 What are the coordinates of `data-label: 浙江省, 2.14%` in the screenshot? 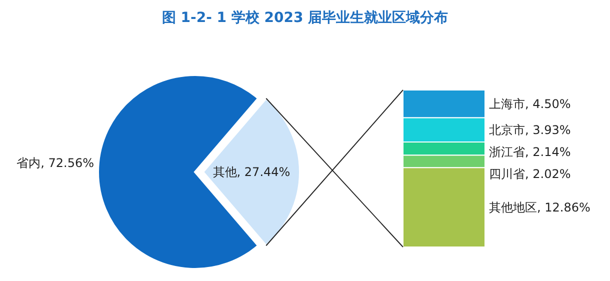 It's located at (530, 151).